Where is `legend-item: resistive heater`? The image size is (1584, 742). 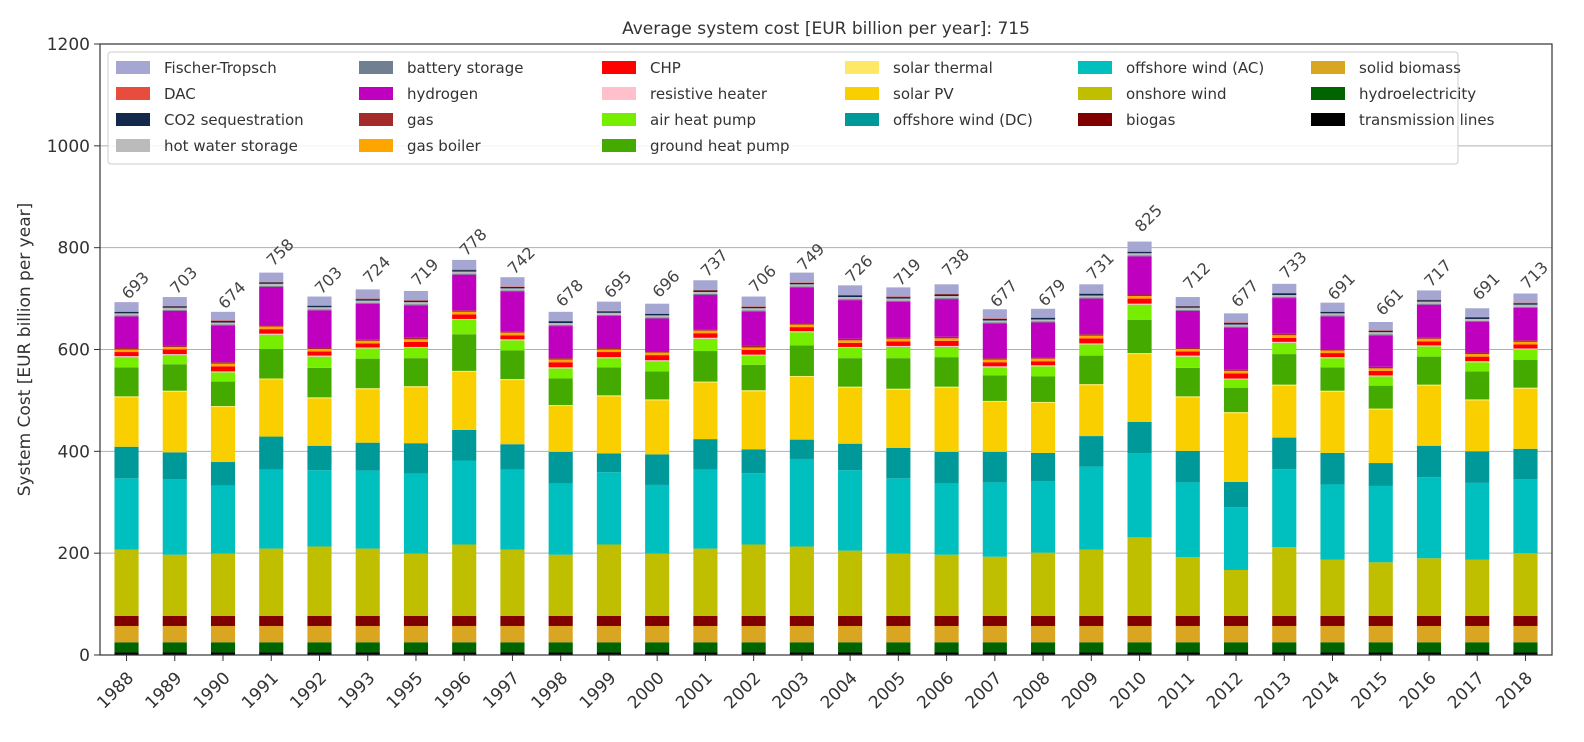
legend-item: resistive heater is located at coordinates (685, 94).